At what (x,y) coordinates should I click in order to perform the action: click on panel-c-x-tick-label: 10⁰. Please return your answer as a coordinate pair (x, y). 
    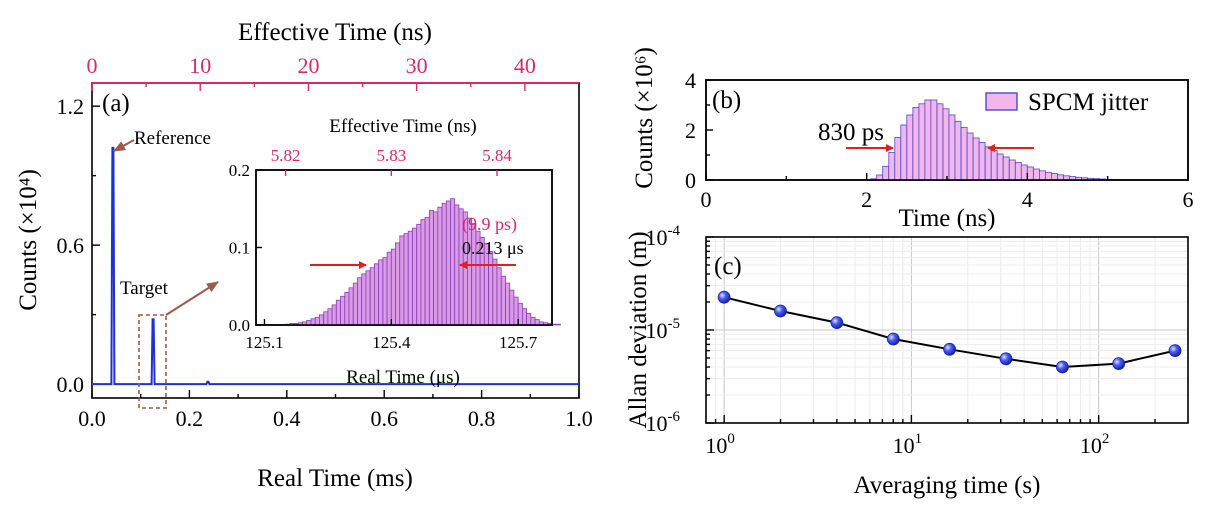
    Looking at the image, I should click on (719, 444).